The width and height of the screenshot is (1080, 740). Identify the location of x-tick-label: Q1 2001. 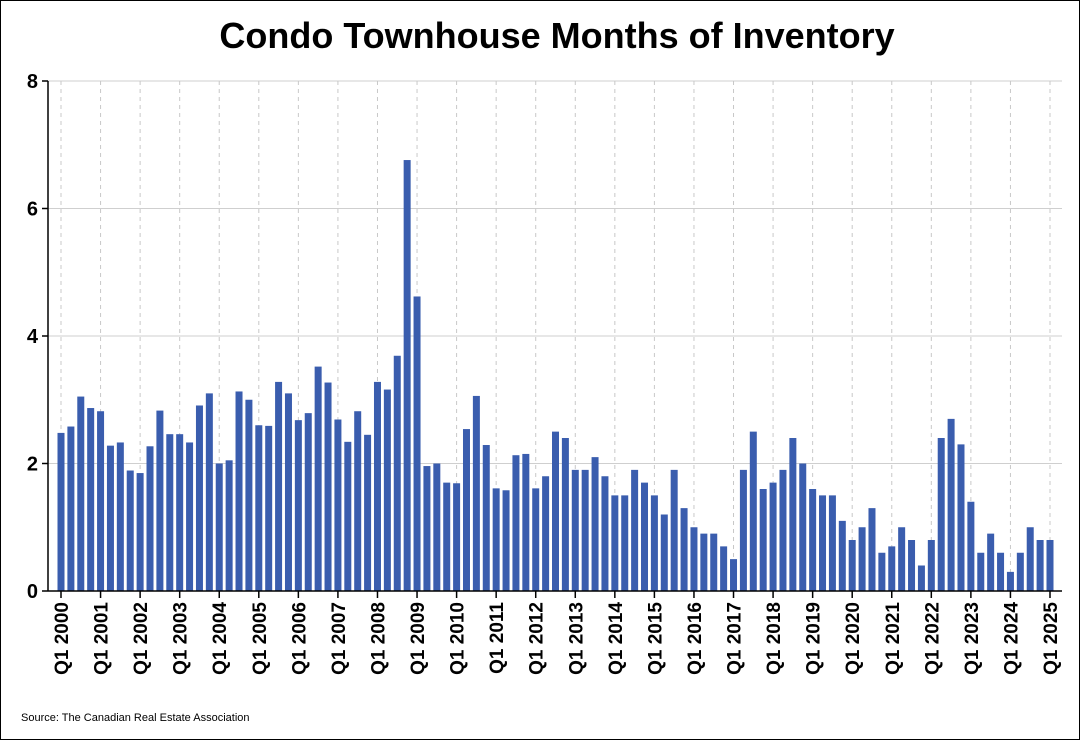
(102, 638).